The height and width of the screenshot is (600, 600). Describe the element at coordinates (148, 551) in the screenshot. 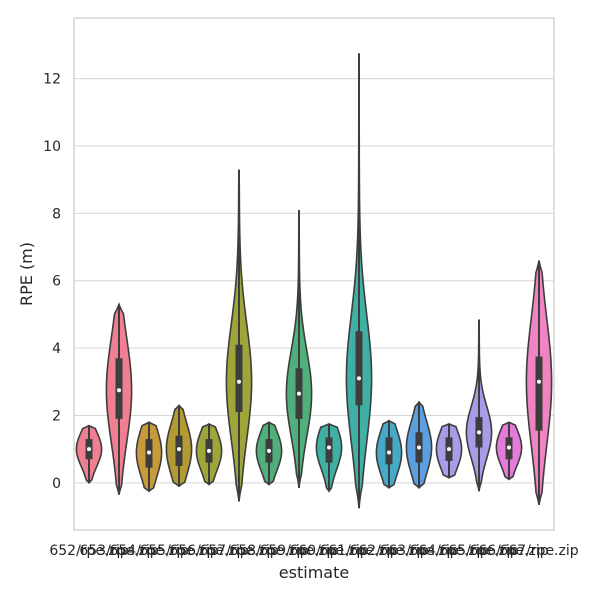

I see `x-tick-label: 654/rpe.zip` at that location.